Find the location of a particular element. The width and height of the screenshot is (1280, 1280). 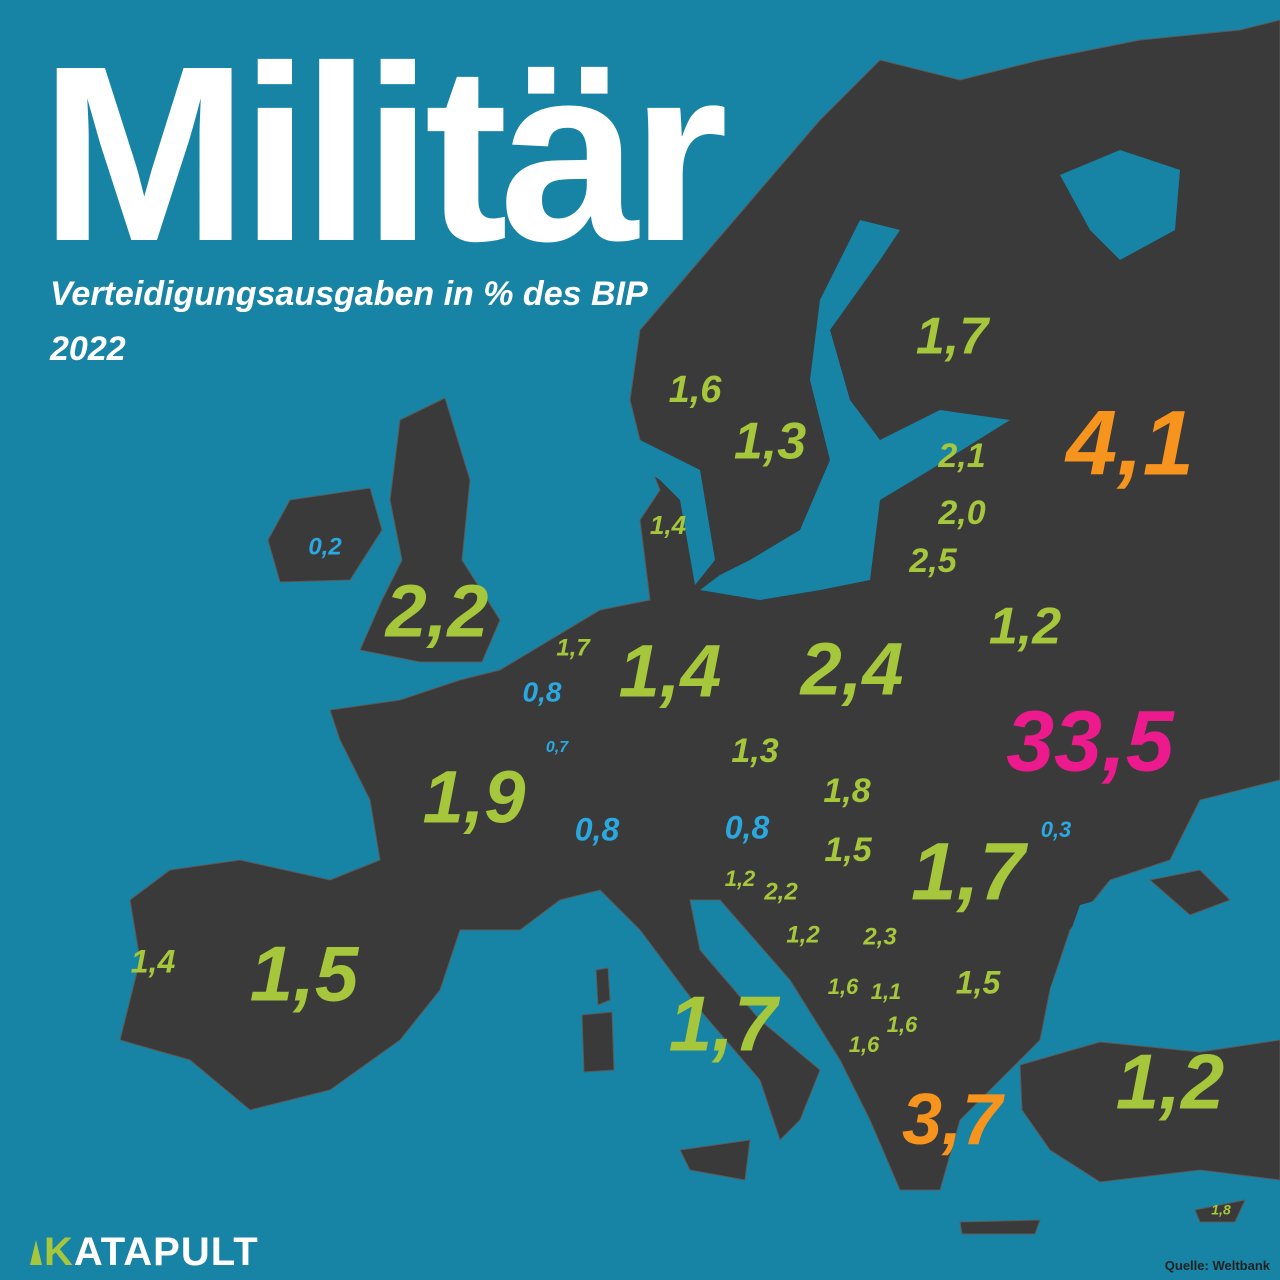

title: Militär is located at coordinates (382, 153).